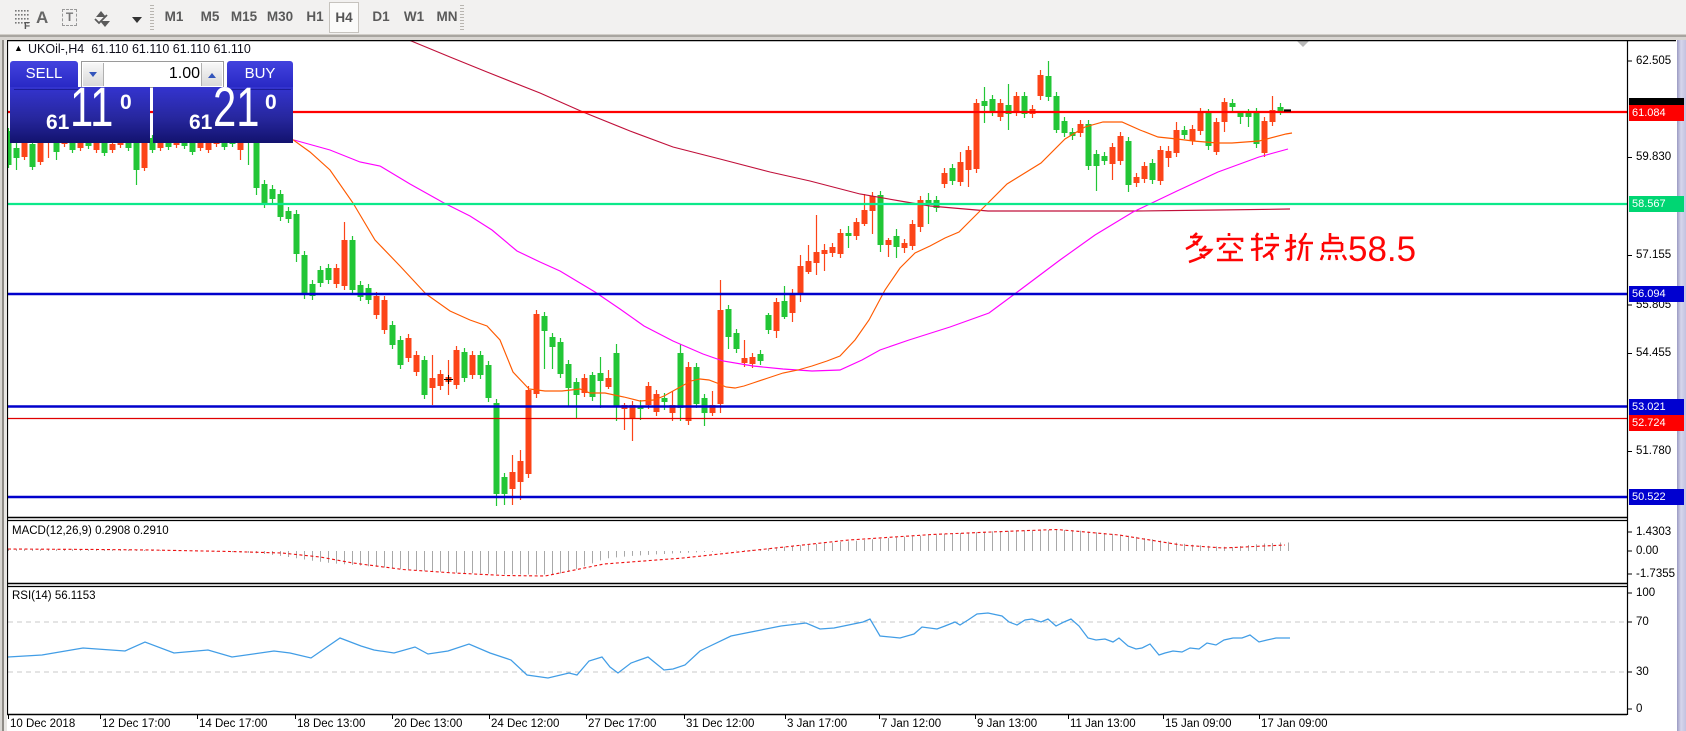  I want to click on svg-text: F, so click(27, 25).